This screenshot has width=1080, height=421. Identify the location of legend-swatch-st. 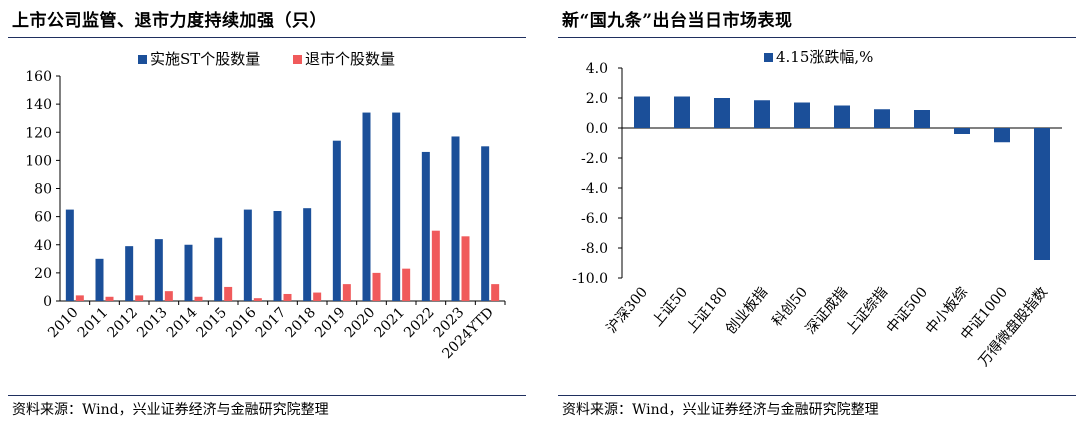
(142, 59).